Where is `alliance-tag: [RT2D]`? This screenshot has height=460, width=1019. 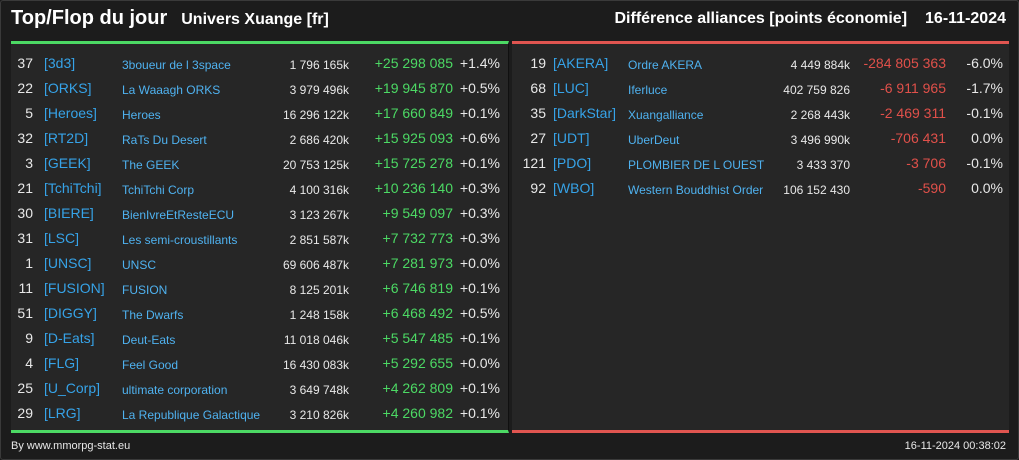 alliance-tag: [RT2D] is located at coordinates (66, 138).